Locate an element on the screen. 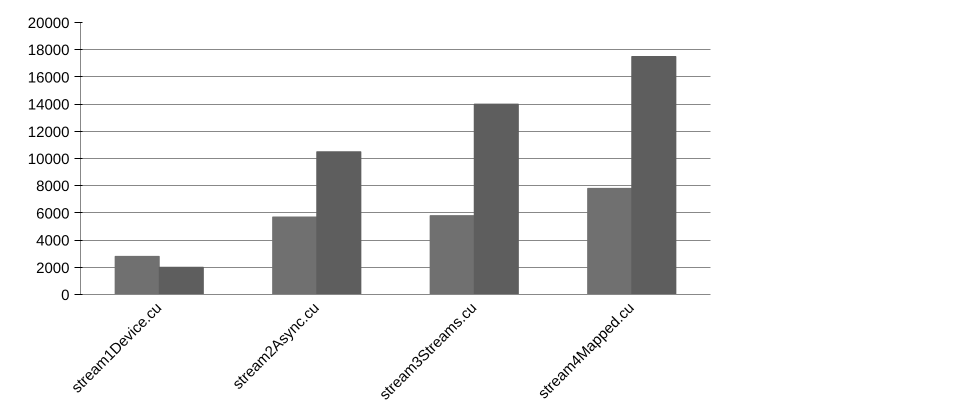 This screenshot has height=417, width=975. y-tick-label: 8000 is located at coordinates (53, 187).